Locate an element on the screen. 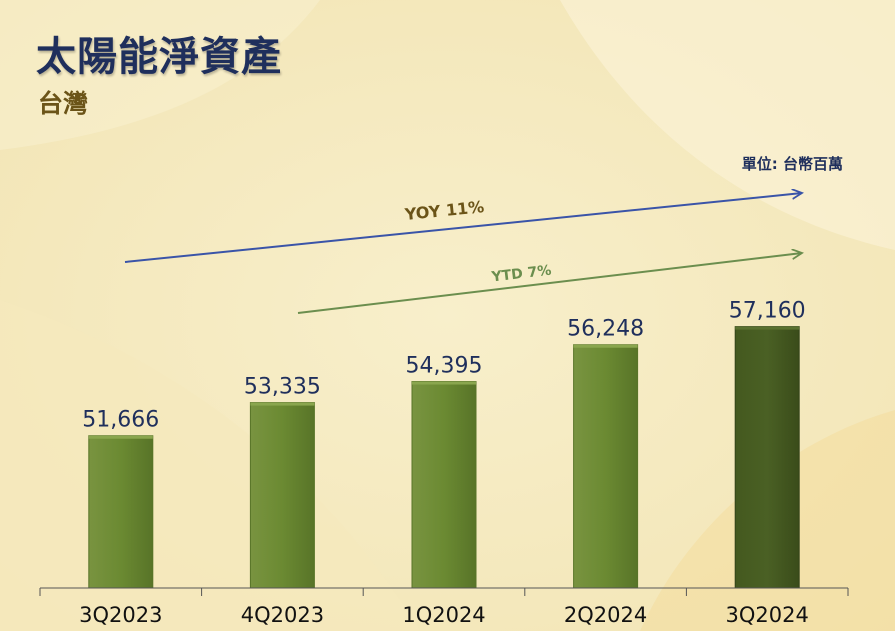 This screenshot has width=895, height=631. bar-top-edge-3Q2023 is located at coordinates (120, 437).